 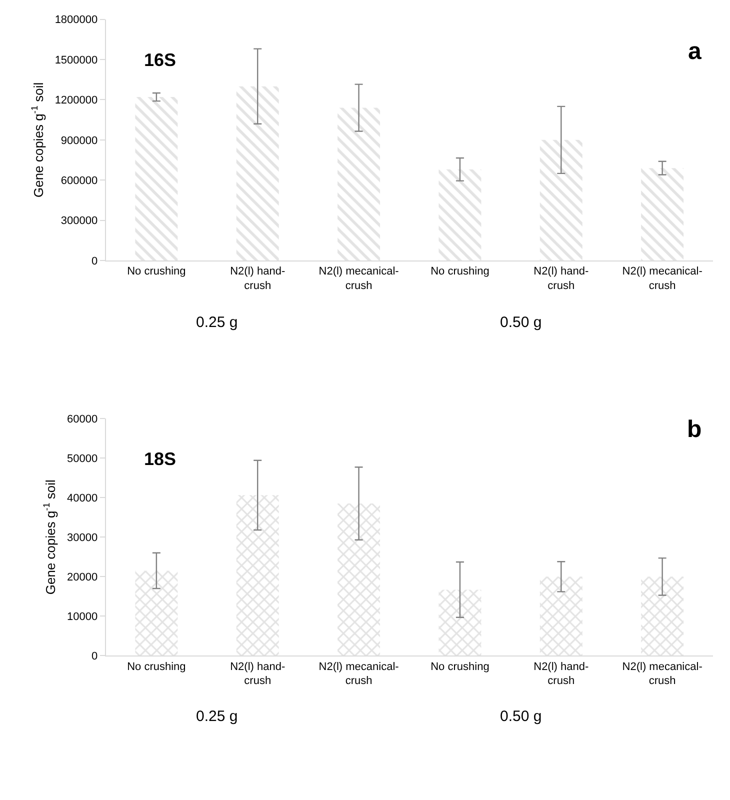 What do you see at coordinates (82, 617) in the screenshot?
I see `y-tick-label: 10000` at bounding box center [82, 617].